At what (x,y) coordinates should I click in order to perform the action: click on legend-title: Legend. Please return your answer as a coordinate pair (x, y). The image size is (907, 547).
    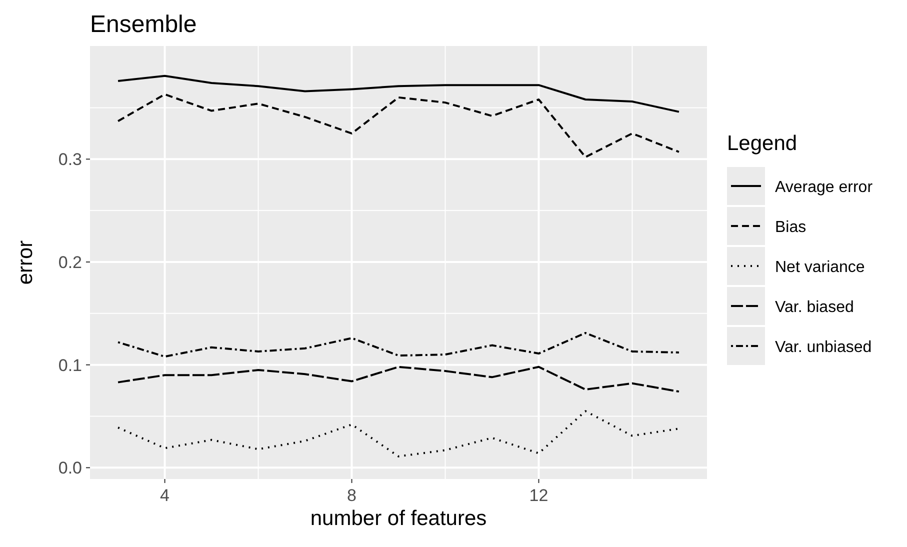
    Looking at the image, I should click on (762, 143).